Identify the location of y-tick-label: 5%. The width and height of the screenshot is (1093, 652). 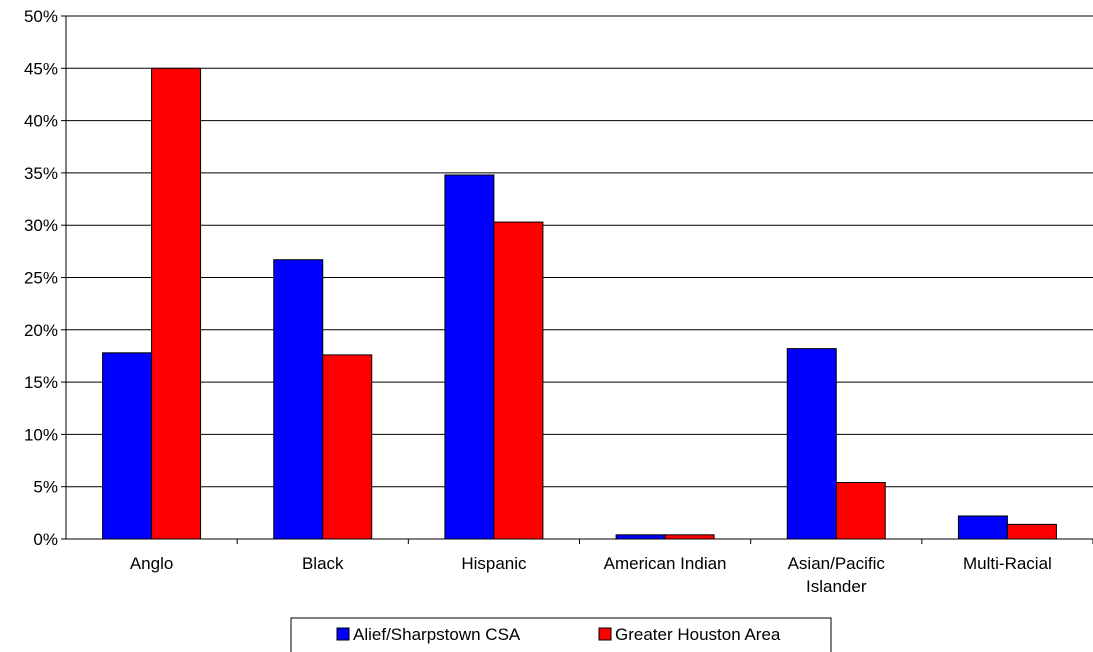
(45, 487).